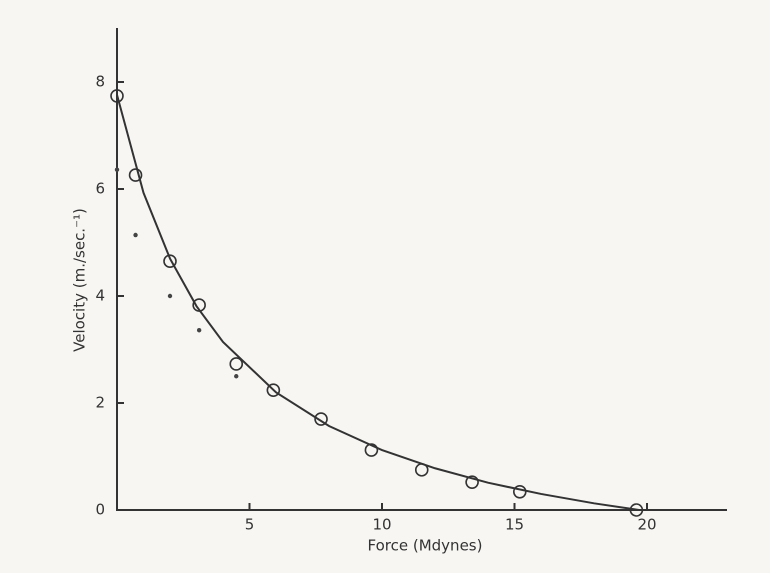 This screenshot has height=573, width=770. What do you see at coordinates (646, 525) in the screenshot?
I see `x-tick-label: 20` at bounding box center [646, 525].